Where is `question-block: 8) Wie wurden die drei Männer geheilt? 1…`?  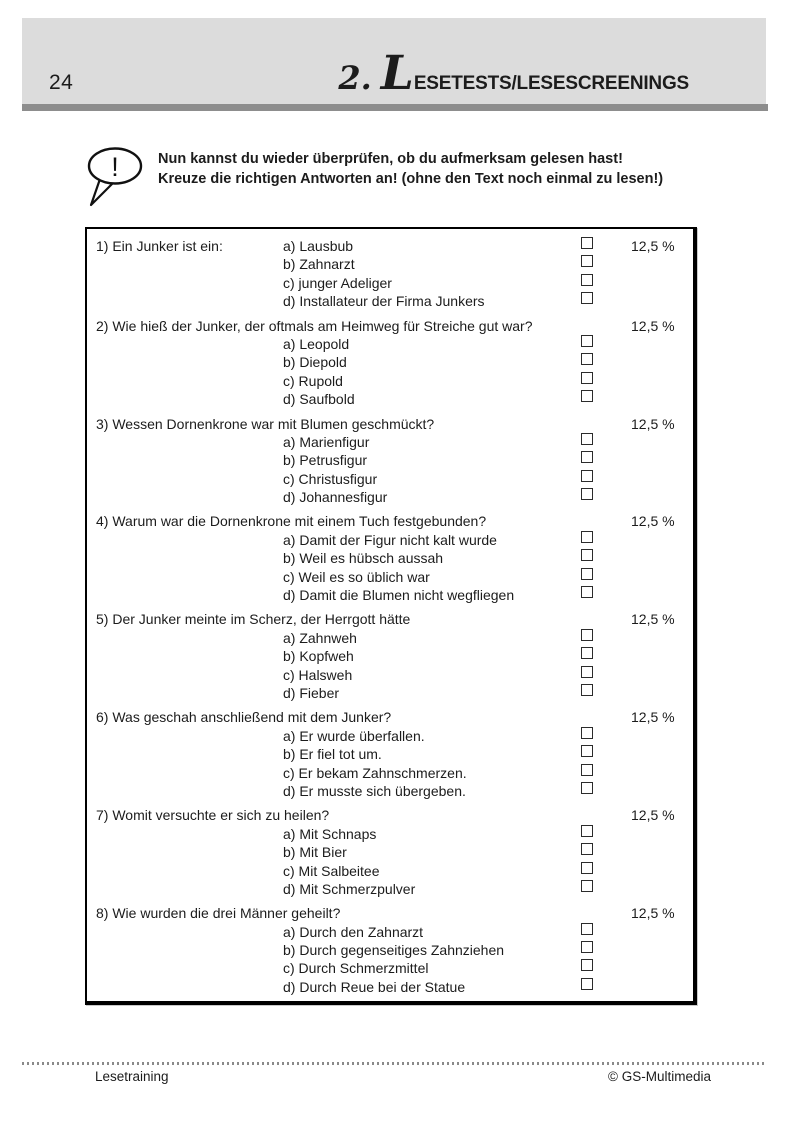 question-block: 8) Wie wurden die drei Männer geheilt? 1… is located at coordinates (390, 950).